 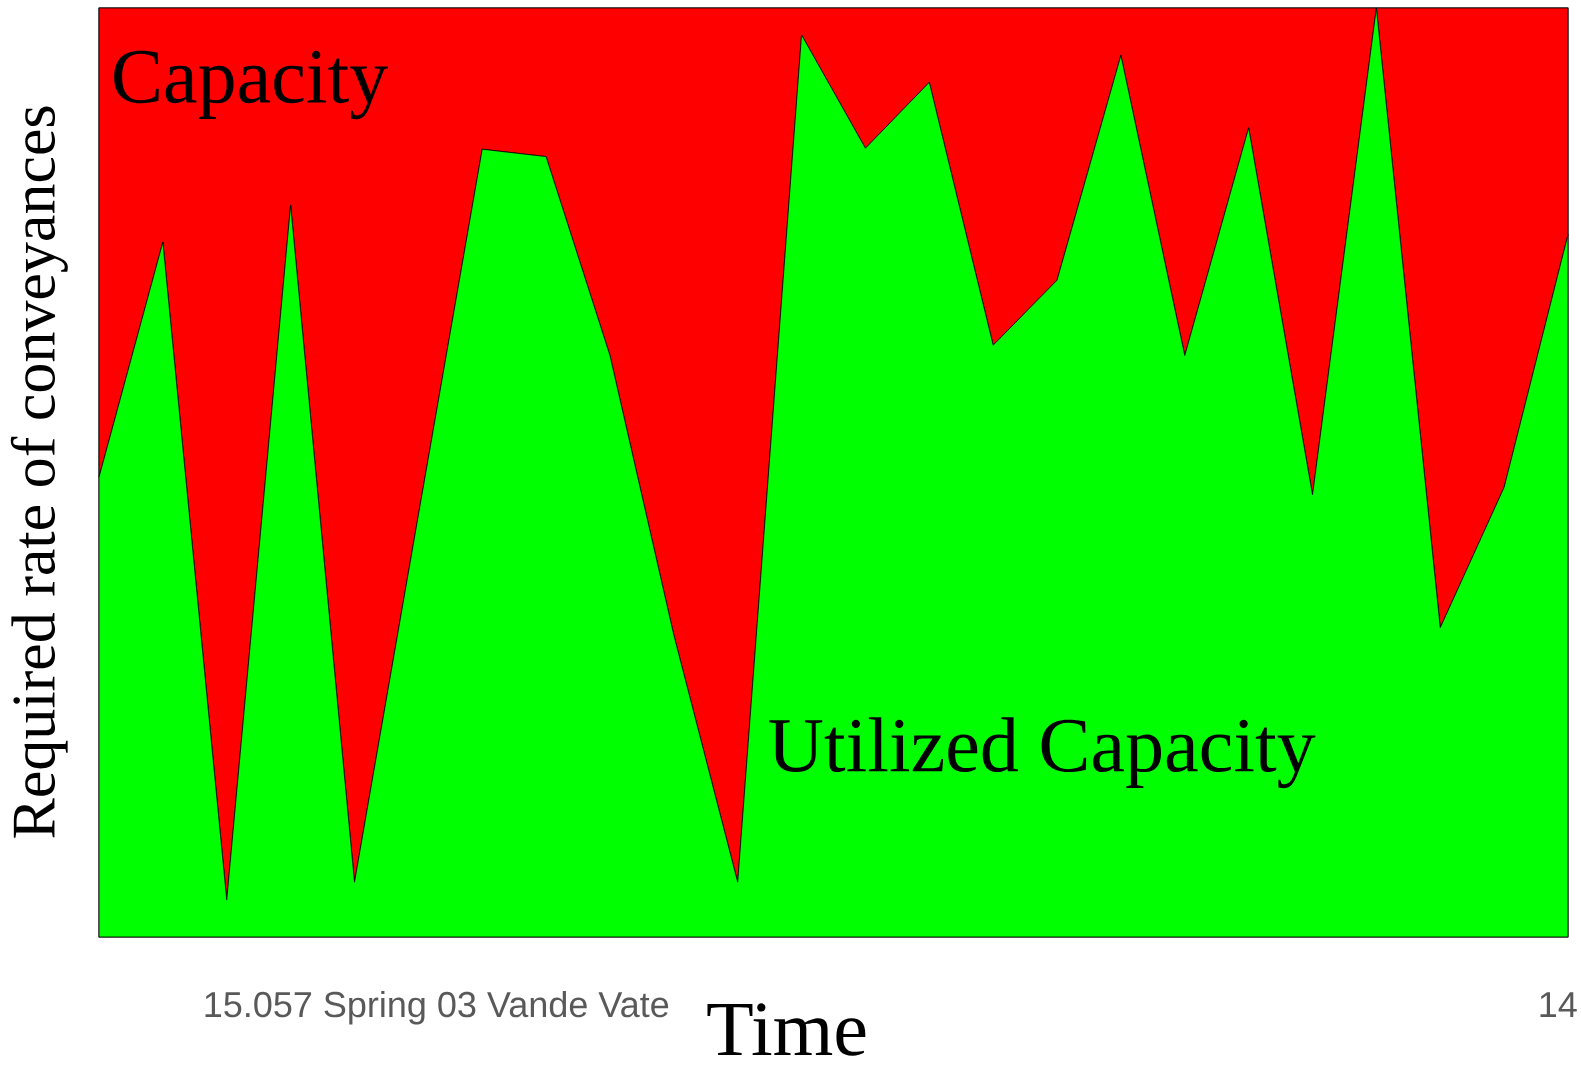 What do you see at coordinates (251, 85) in the screenshot?
I see `series-label: Capacity` at bounding box center [251, 85].